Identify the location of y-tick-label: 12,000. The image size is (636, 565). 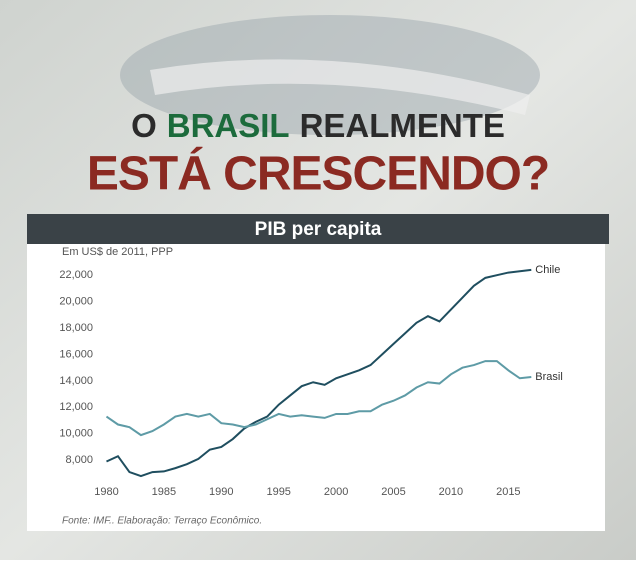
(76, 407).